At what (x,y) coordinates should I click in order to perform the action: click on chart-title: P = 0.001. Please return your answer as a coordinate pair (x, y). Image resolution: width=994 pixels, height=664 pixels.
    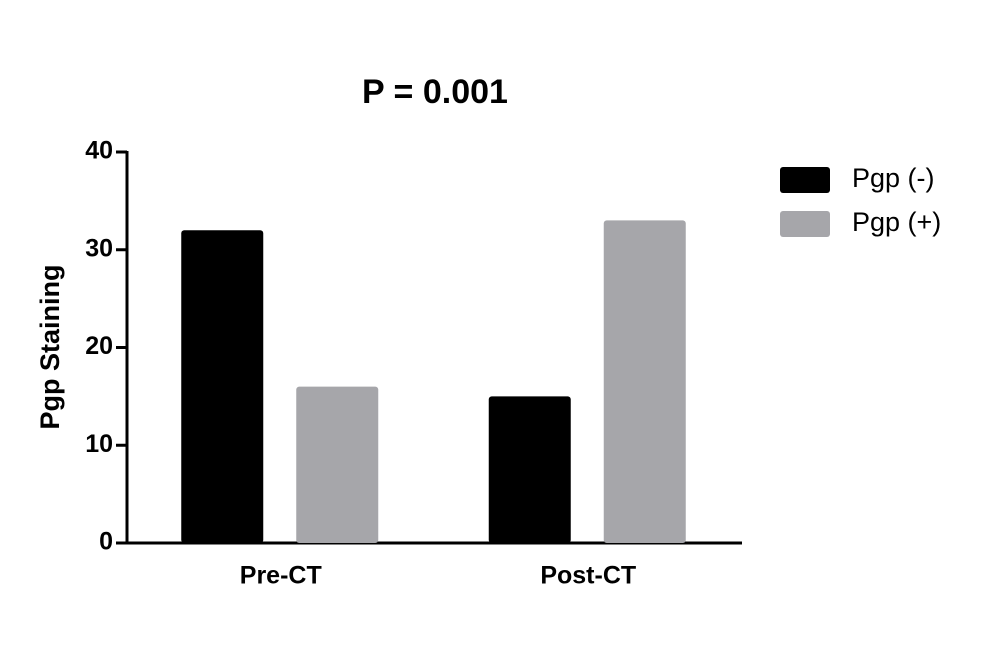
    Looking at the image, I should click on (435, 92).